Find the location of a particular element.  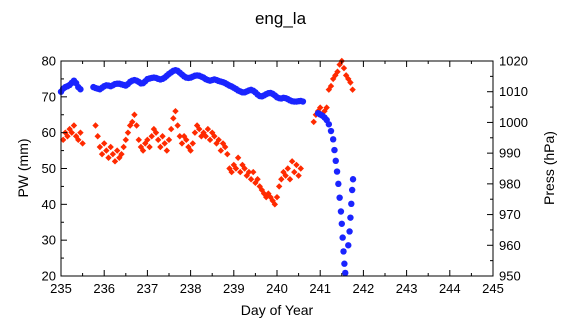

y-right-tick-label: 1020 is located at coordinates (513, 61).